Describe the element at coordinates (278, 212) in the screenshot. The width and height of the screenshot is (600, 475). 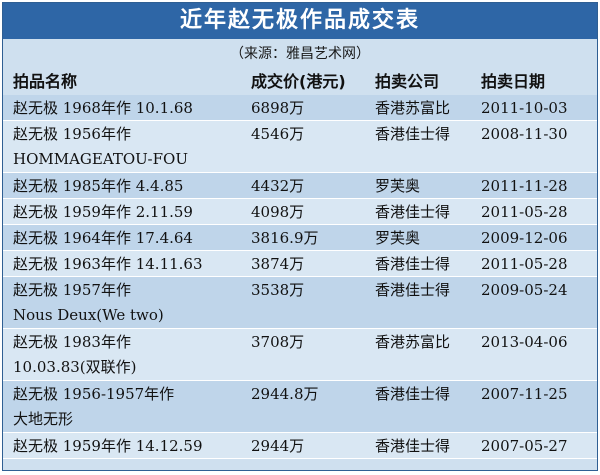
I see `row-price: 4098万` at that location.